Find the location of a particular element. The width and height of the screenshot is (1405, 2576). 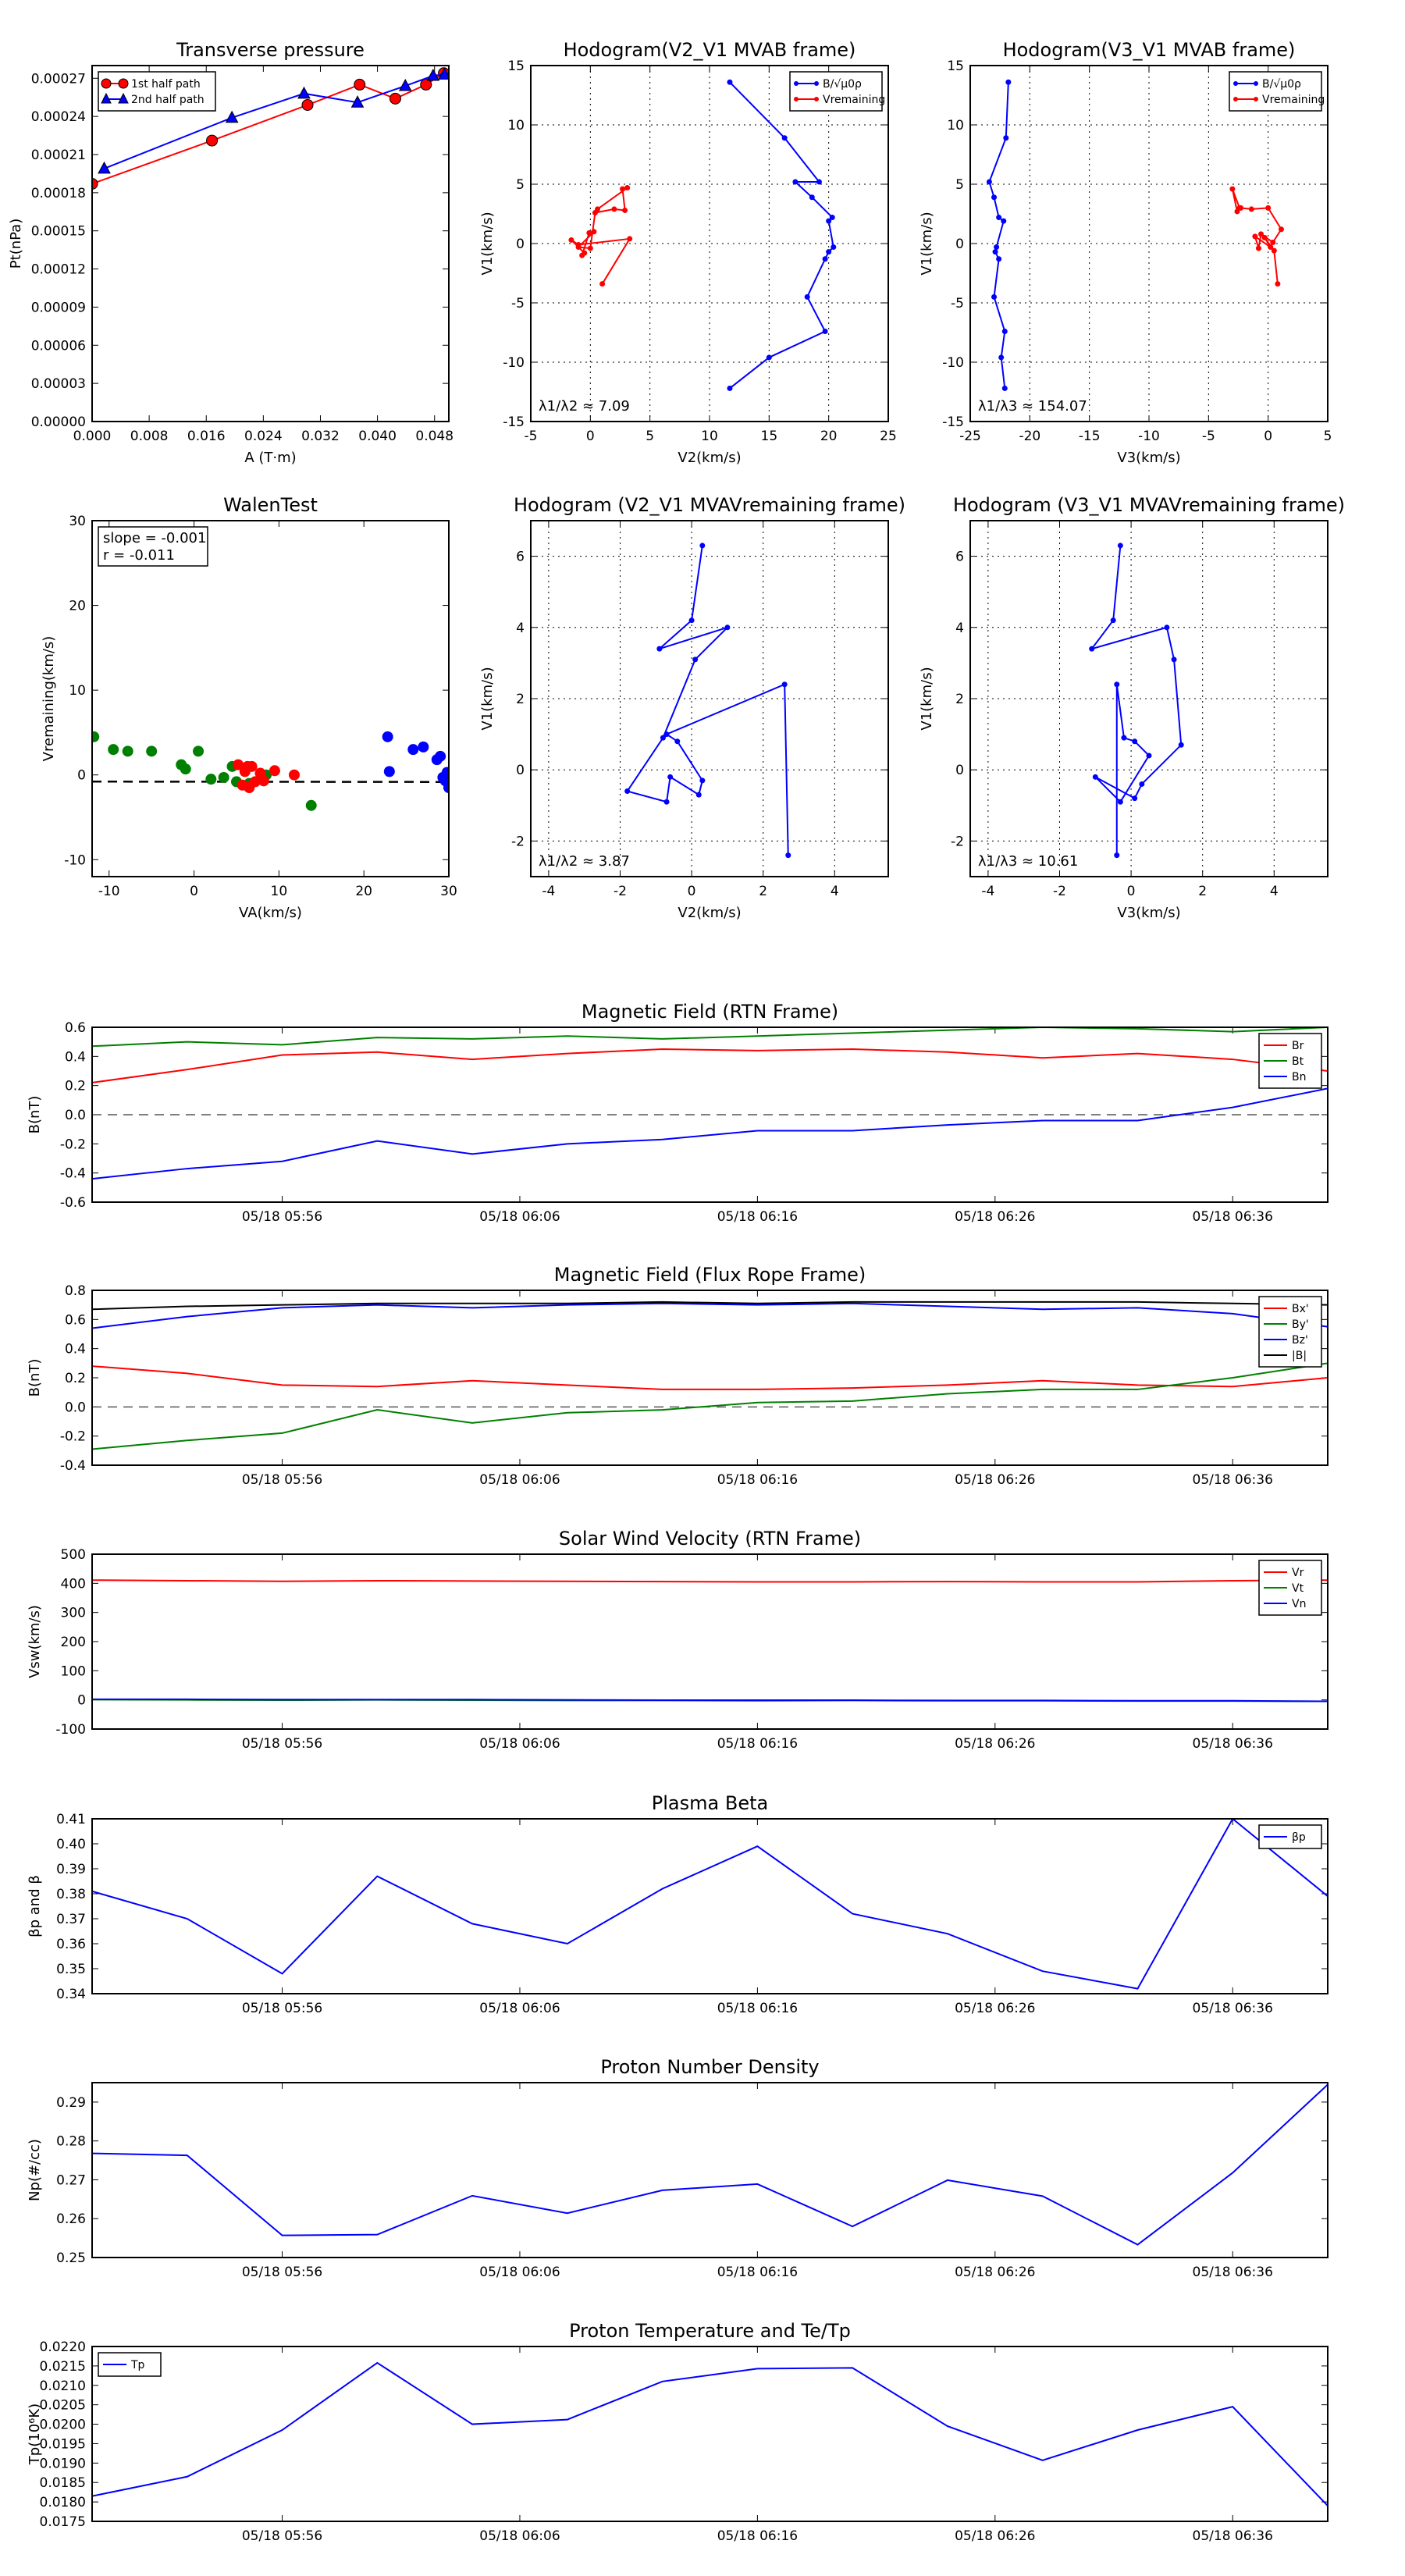

legend: B/√μ0ρ Vremaining is located at coordinates (1277, 91).